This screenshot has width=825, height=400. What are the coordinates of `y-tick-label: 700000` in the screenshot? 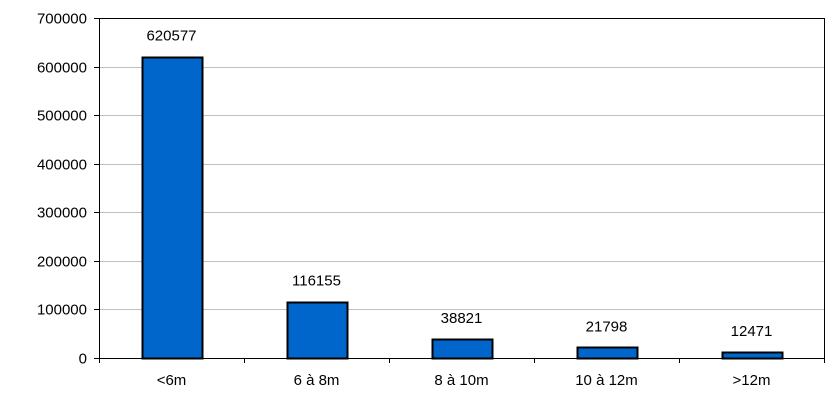 It's located at (62, 19).